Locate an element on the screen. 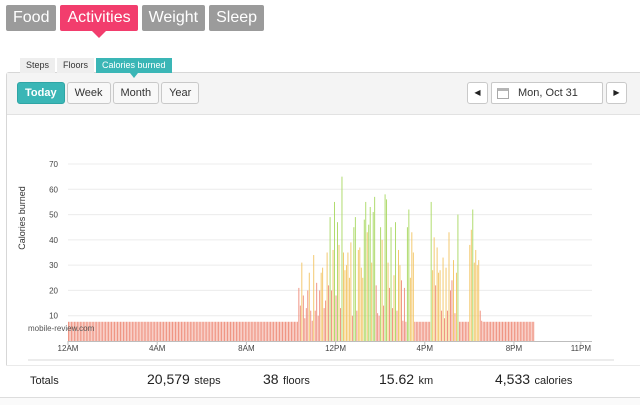 This screenshot has height=405, width=640. date-picker: Mon, Oct 31 is located at coordinates (547, 93).